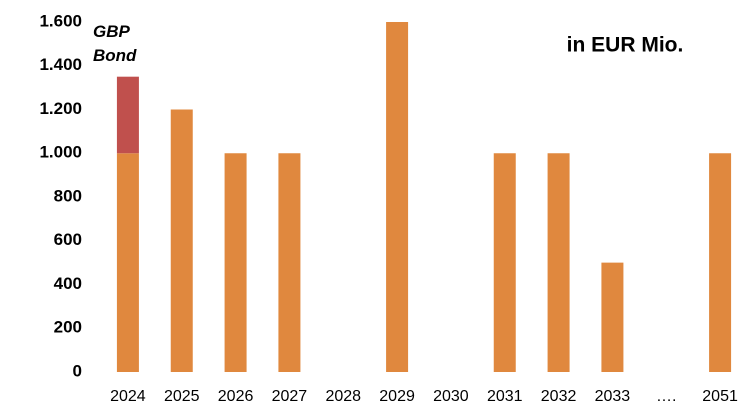  What do you see at coordinates (625, 45) in the screenshot?
I see `unit-annotation: in EUR Mio.` at bounding box center [625, 45].